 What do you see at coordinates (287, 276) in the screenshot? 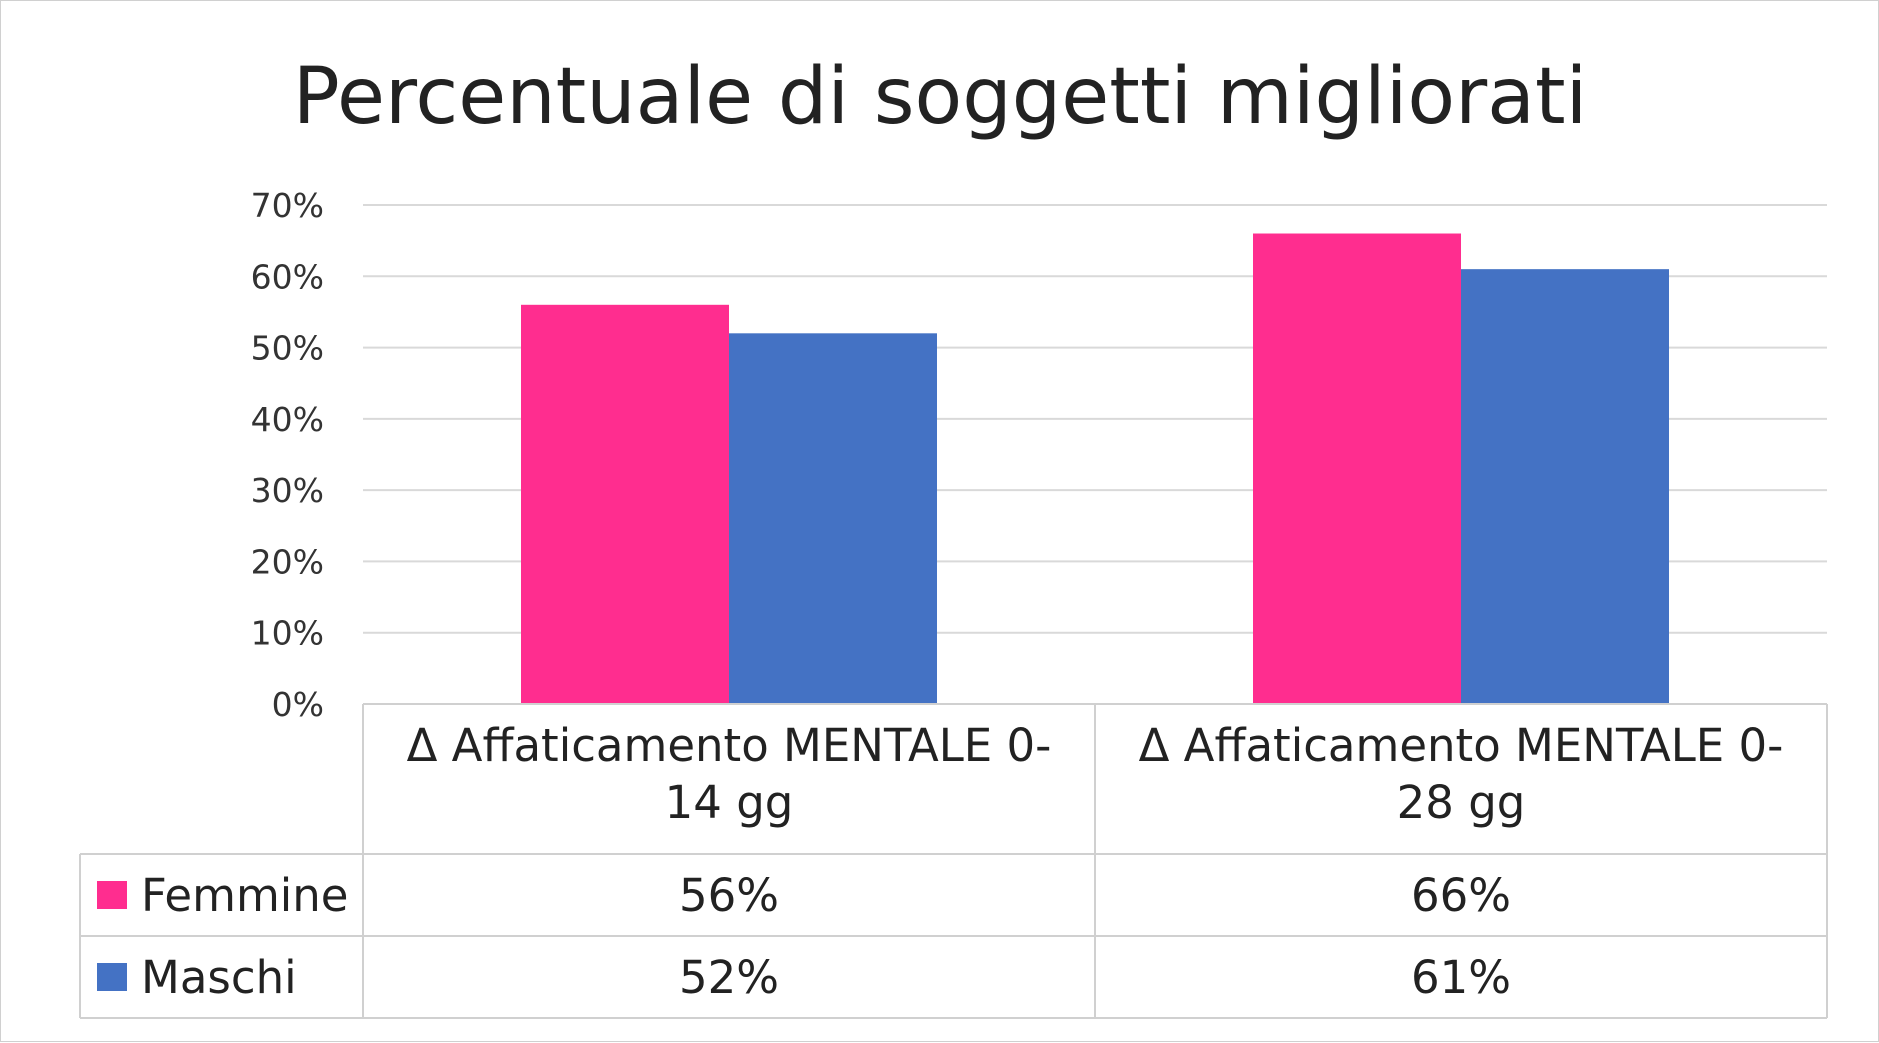
I see `y-tick-label: 60%` at bounding box center [287, 276].